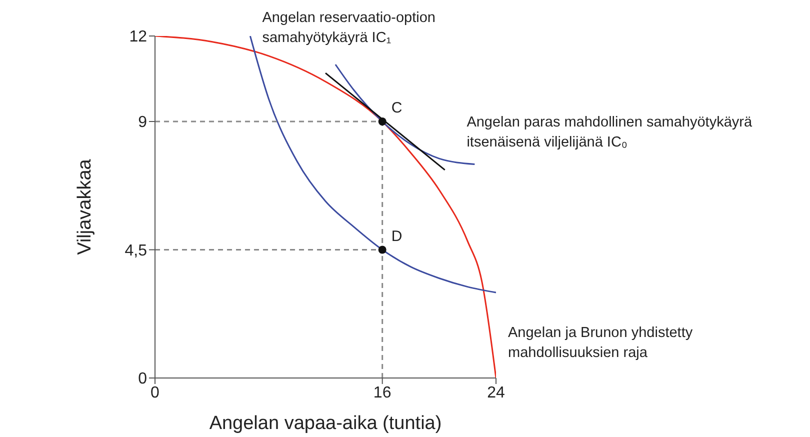 This screenshot has width=810, height=437. I want to click on x-axis-title: Angelan vapaa-aika (tuntia), so click(325, 423).